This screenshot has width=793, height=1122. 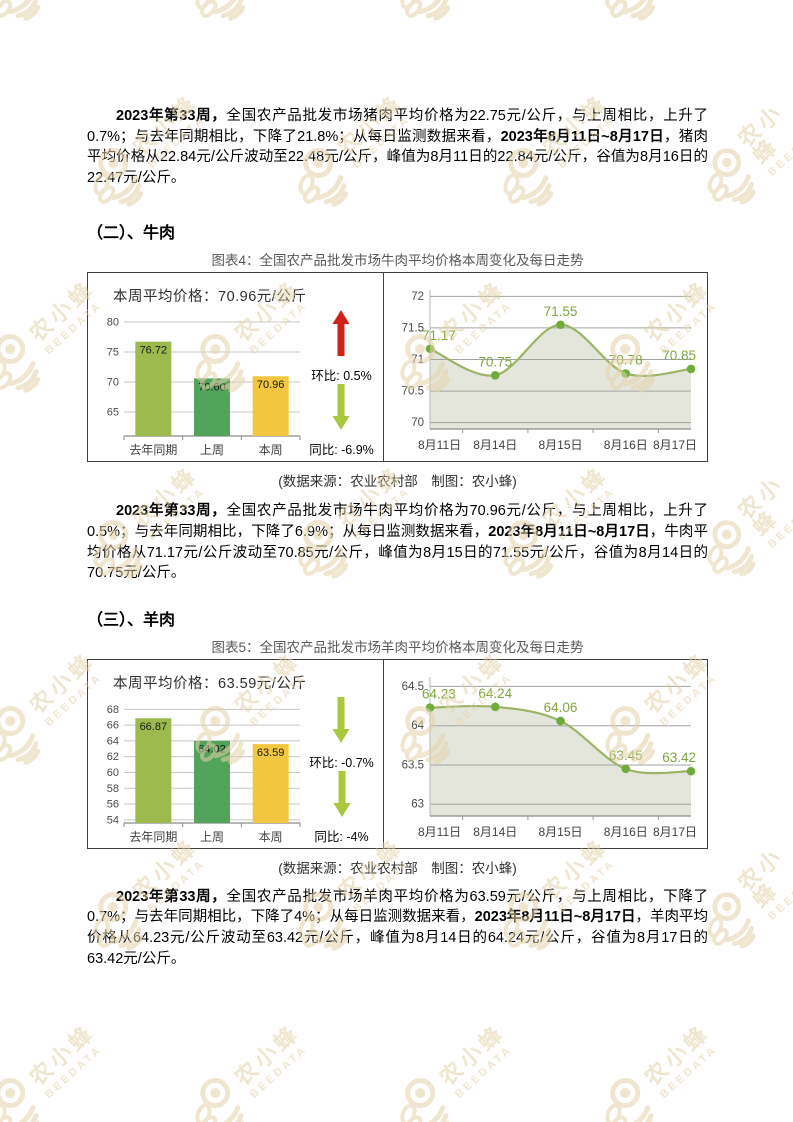 I want to click on indicator-value: -4%, so click(x=357, y=836).